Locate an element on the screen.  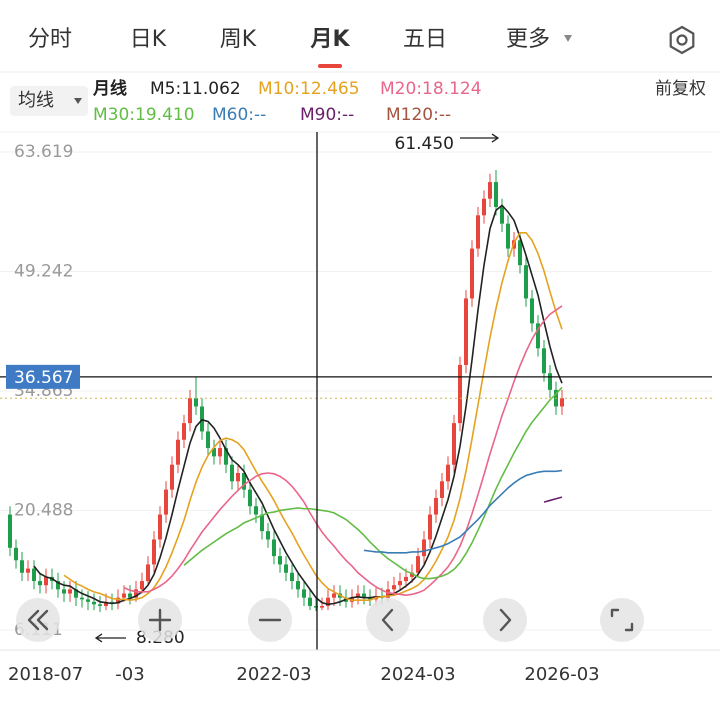
settings-hexagon is located at coordinates (682, 40).